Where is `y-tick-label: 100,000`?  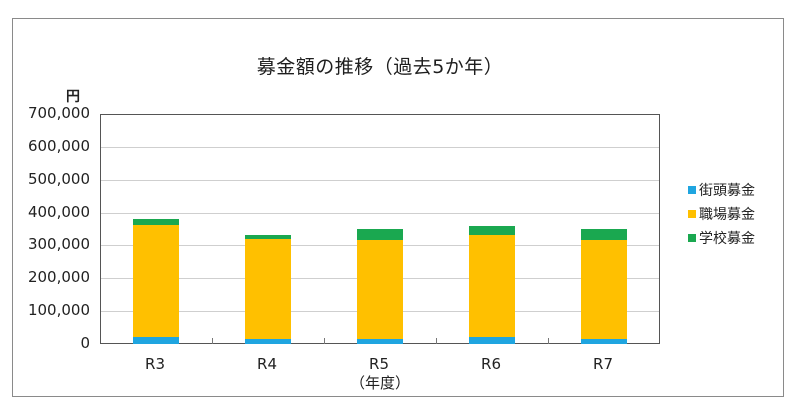 y-tick-label: 100,000 is located at coordinates (58, 310).